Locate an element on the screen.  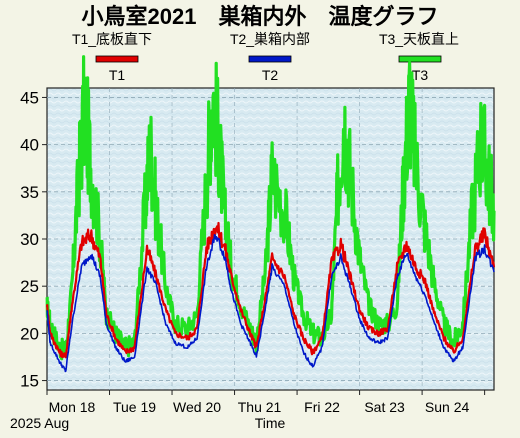
y-tick-label: 15 is located at coordinates (29, 381).